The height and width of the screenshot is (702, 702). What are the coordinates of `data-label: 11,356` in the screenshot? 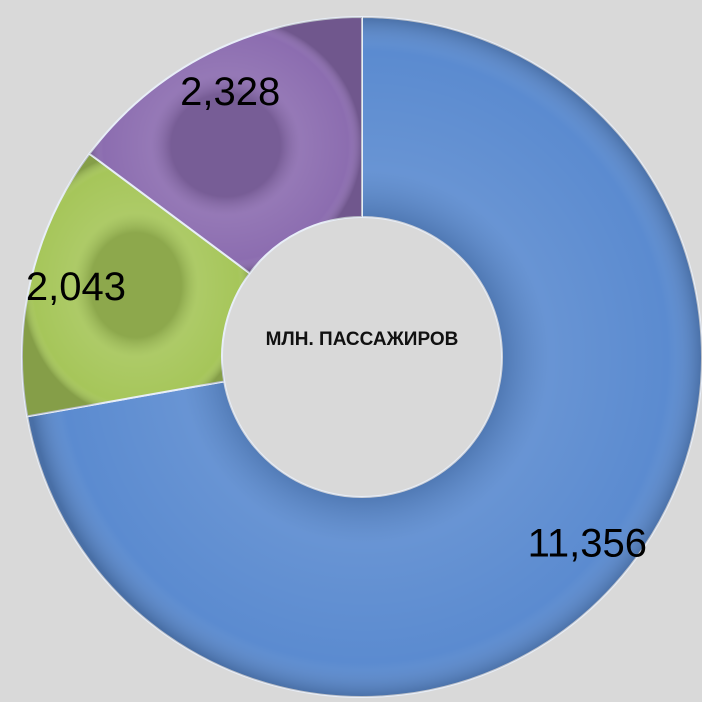 It's located at (587, 543).